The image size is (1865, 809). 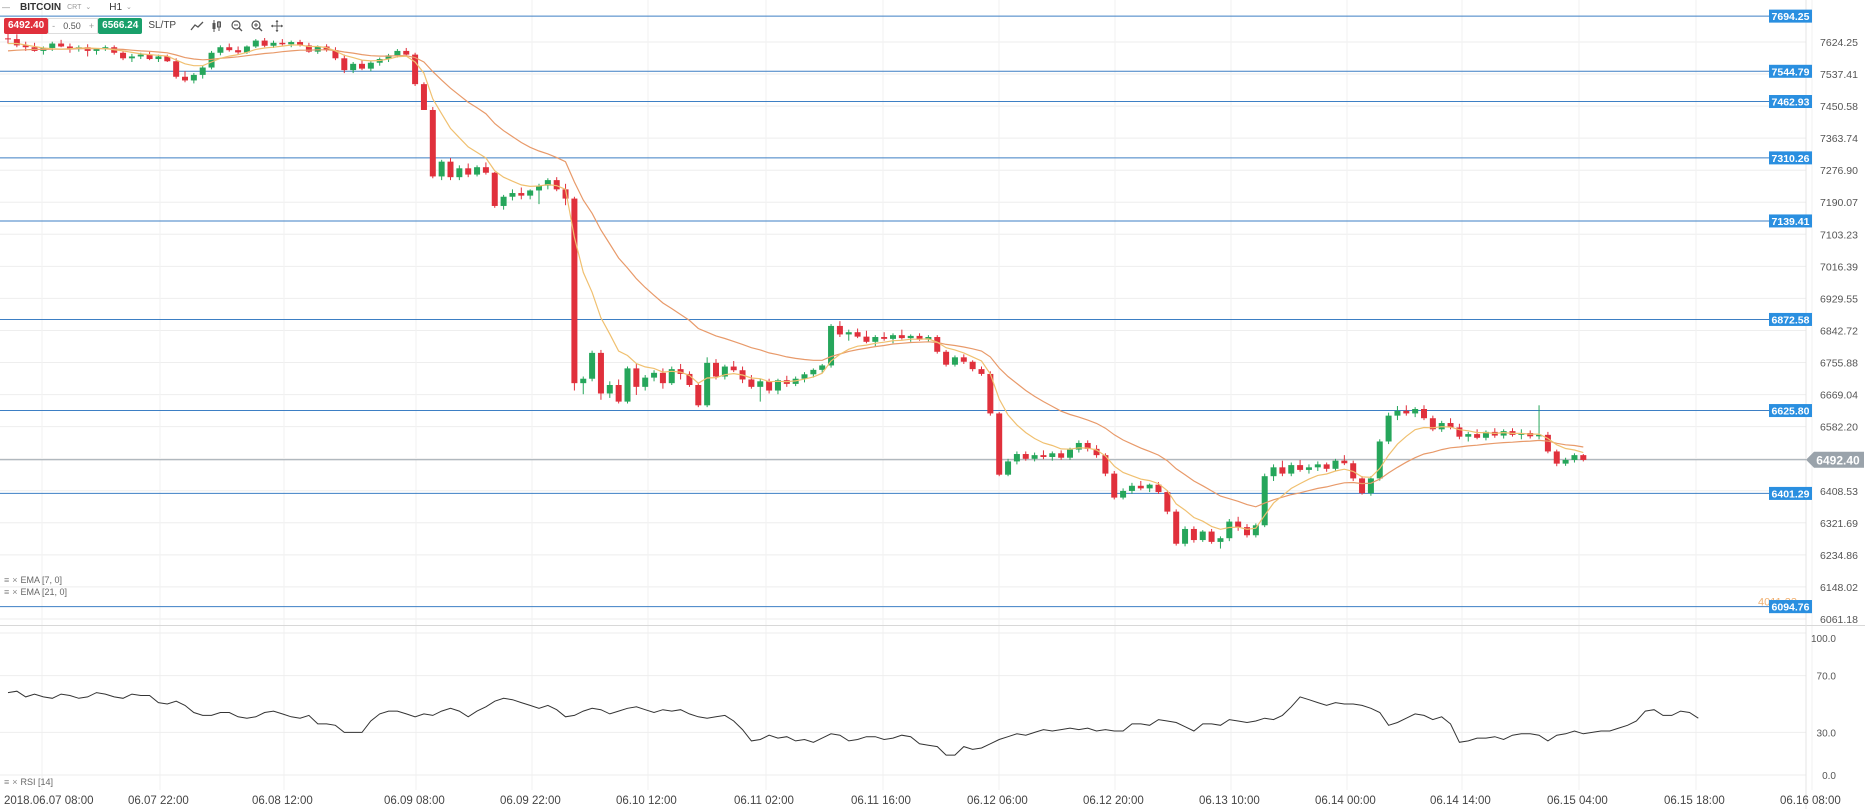 I want to click on price-tick-label: 6842.72, so click(x=1839, y=331).